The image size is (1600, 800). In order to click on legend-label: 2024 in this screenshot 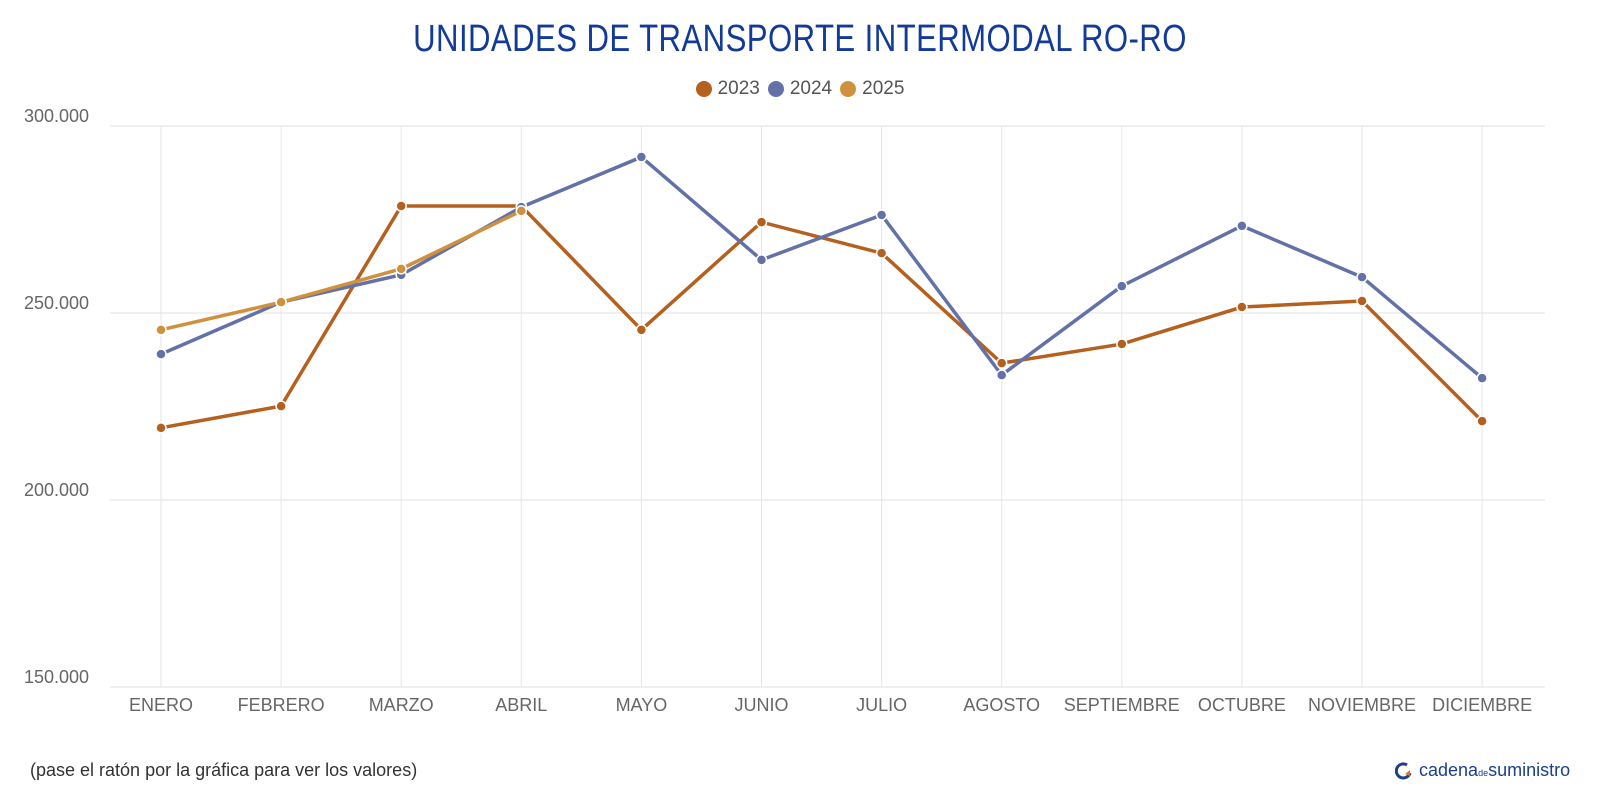, I will do `click(811, 88)`.